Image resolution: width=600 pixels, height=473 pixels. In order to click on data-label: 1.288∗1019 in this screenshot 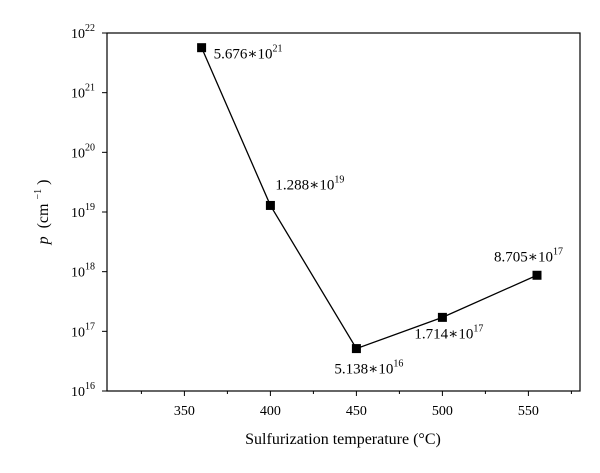, I will do `click(309, 183)`.